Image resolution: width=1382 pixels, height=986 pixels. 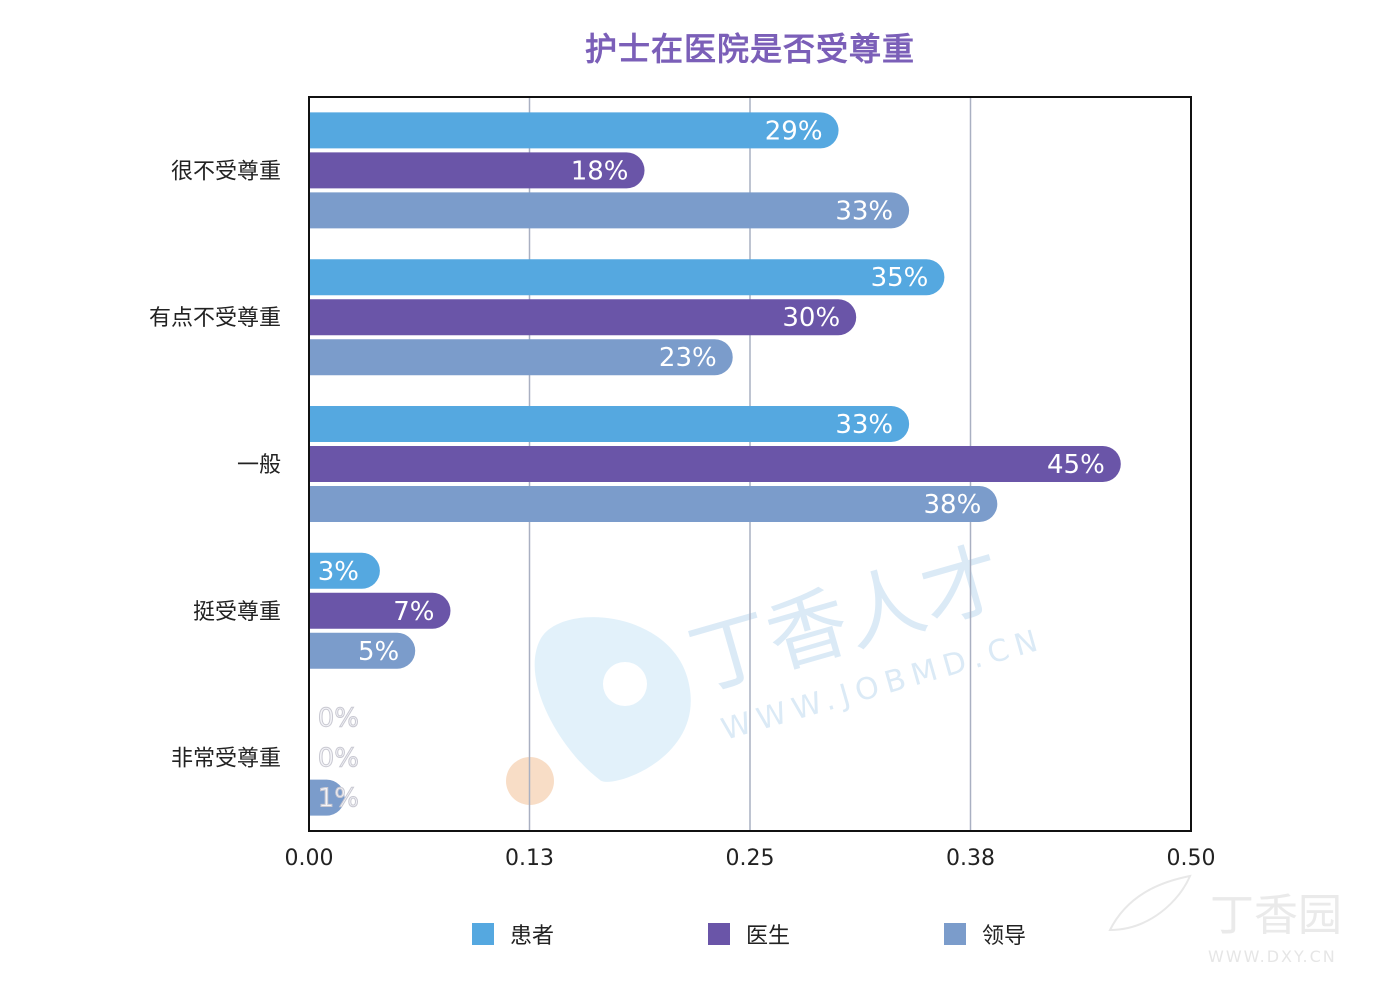 What do you see at coordinates (900, 278) in the screenshot?
I see `bar-value-label: 35%` at bounding box center [900, 278].